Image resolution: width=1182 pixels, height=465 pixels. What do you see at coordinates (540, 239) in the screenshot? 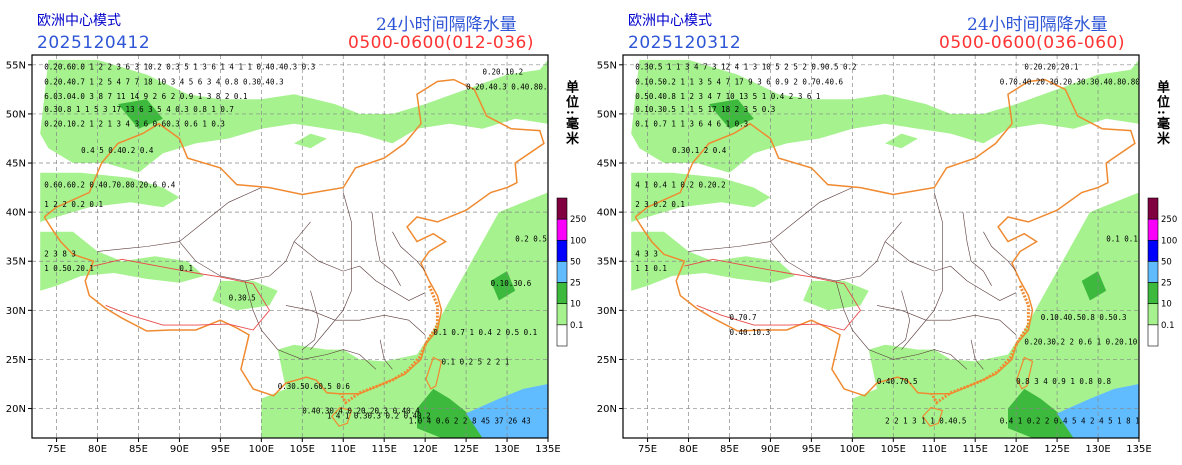
I see `precip-value-label: 0.2 0.5 1 3` at bounding box center [540, 239].